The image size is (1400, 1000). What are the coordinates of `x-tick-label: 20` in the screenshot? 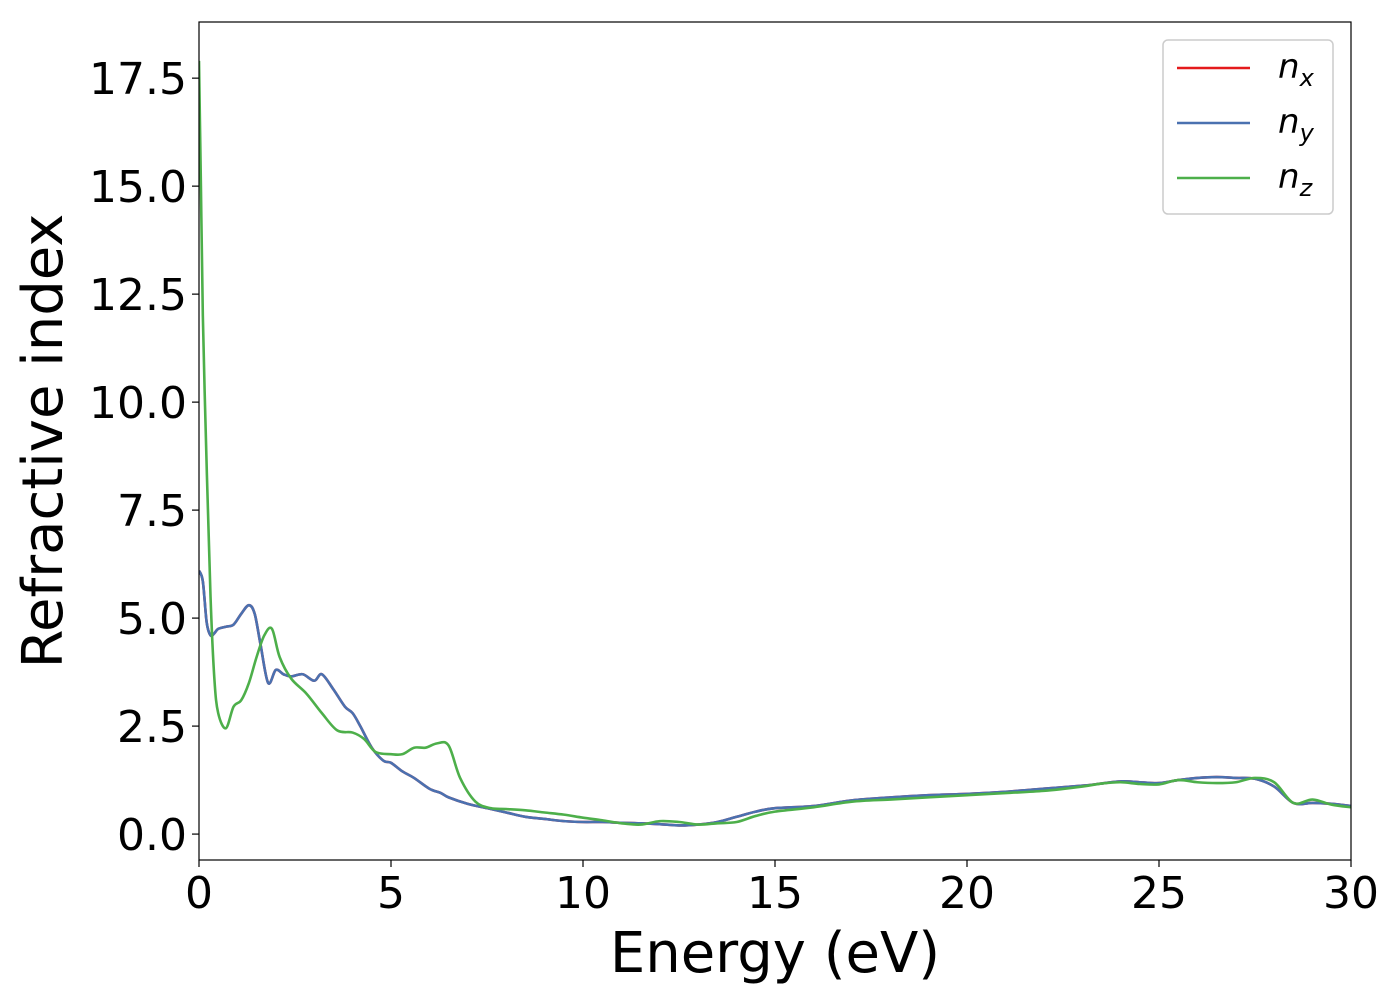 It's located at (967, 893).